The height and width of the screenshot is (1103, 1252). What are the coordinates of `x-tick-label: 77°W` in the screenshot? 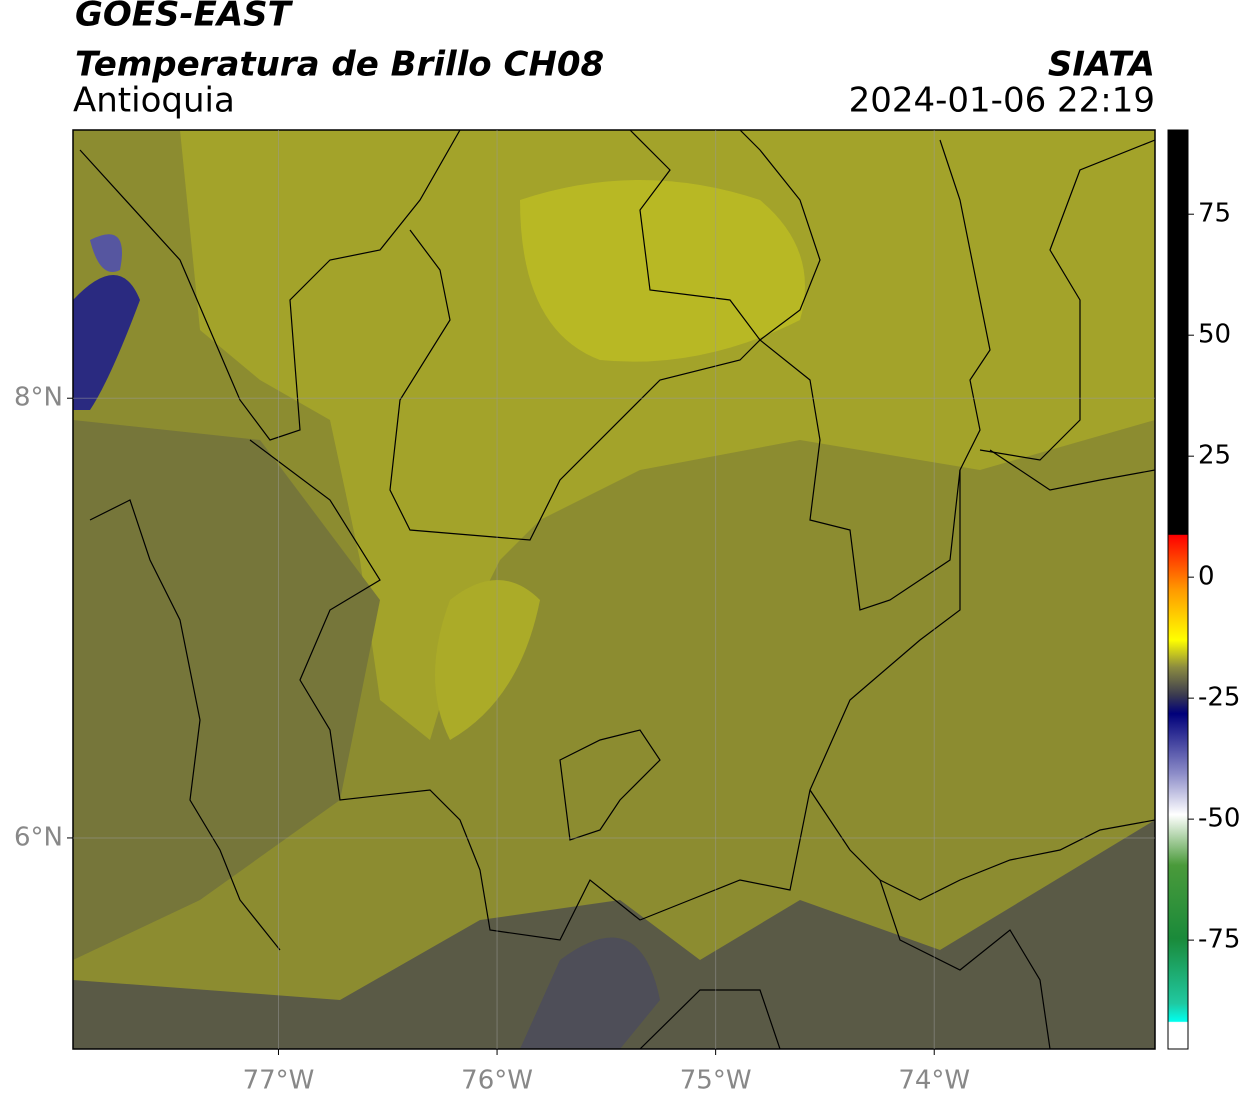 It's located at (279, 1081).